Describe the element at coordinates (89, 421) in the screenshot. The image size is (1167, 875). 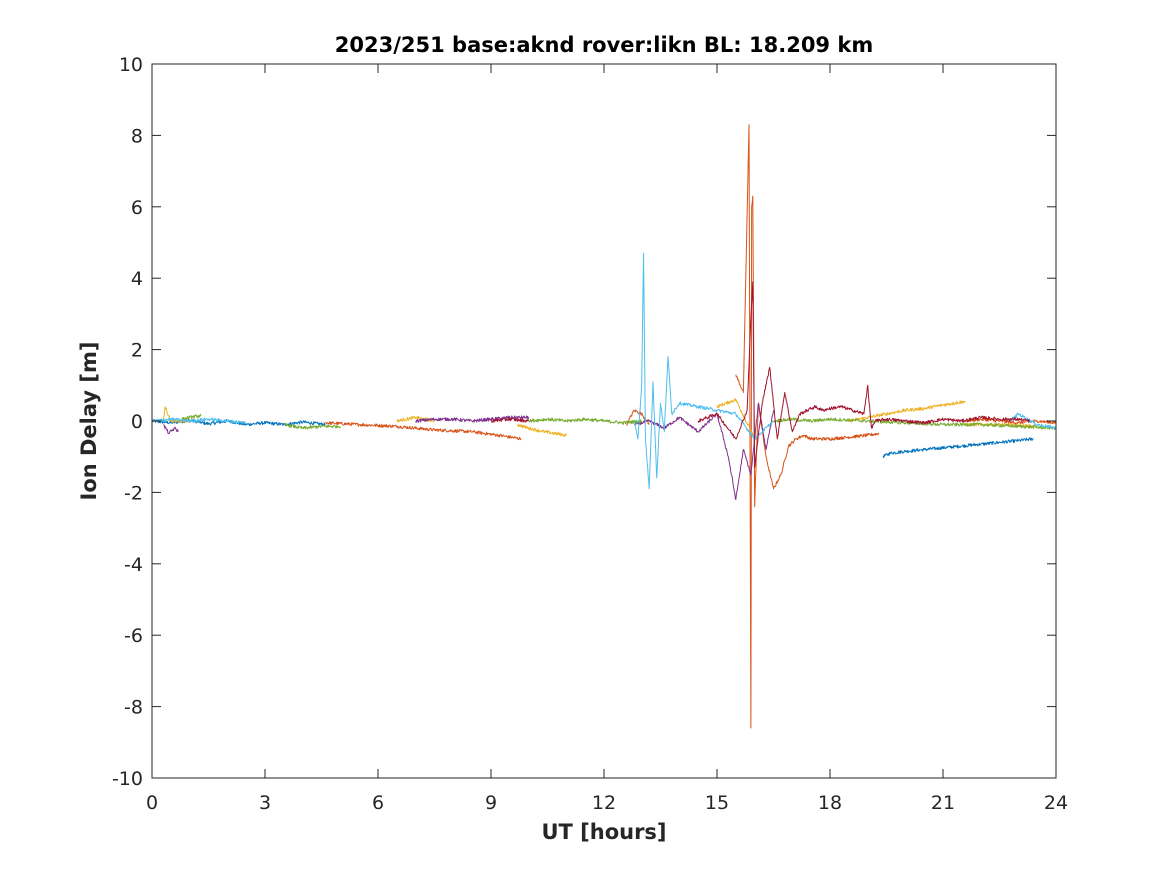
I see `y-axis-title: Ion Delay [m]` at that location.